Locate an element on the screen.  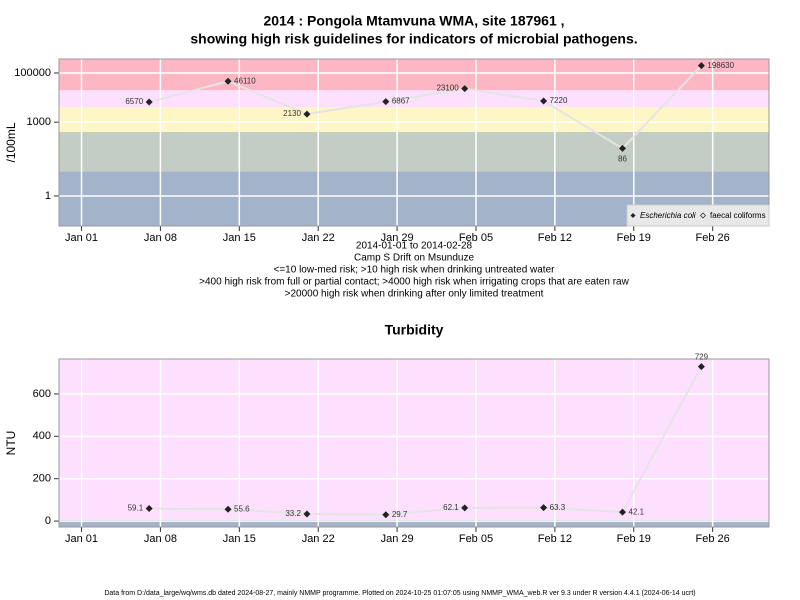
data-label: 729 is located at coordinates (702, 357).